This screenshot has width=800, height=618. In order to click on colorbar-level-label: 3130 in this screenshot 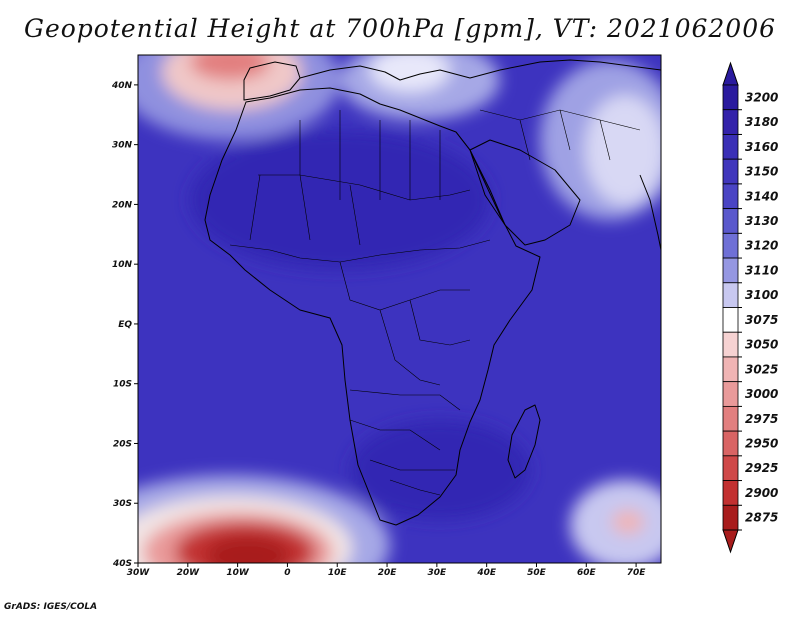, I will do `click(761, 221)`.